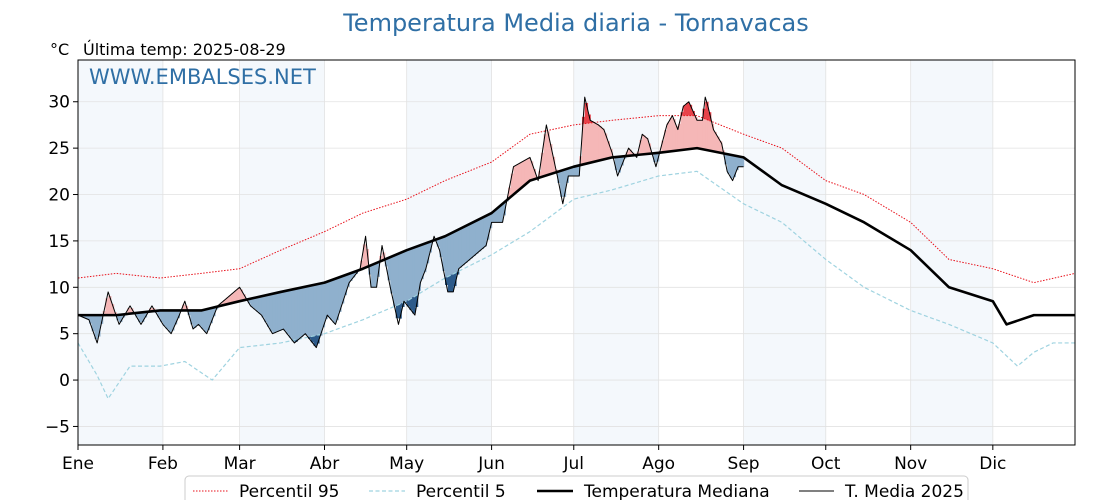 Image resolution: width=1120 pixels, height=500 pixels. What do you see at coordinates (184, 49) in the screenshot?
I see `last-temp-label: Última temp: 2025-08-29` at bounding box center [184, 49].